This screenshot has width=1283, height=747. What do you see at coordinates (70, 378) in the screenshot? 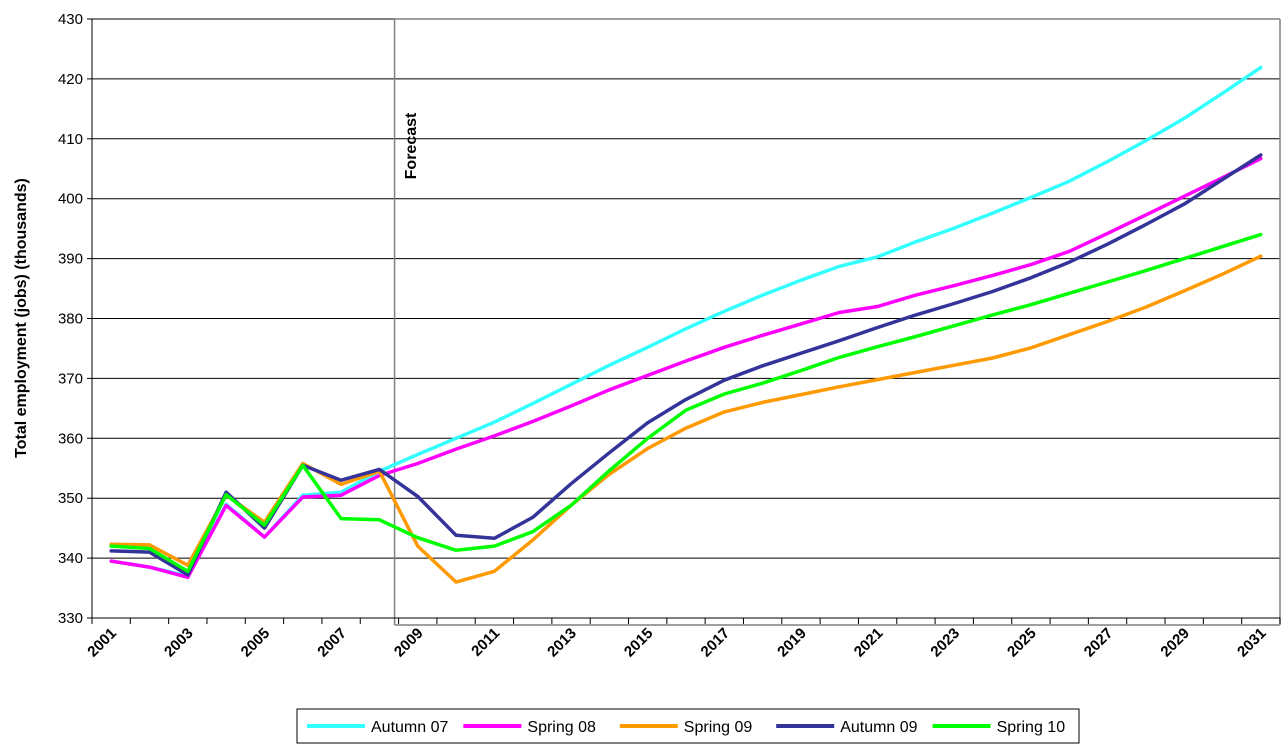
I see `y-tick-label: 370` at bounding box center [70, 378].